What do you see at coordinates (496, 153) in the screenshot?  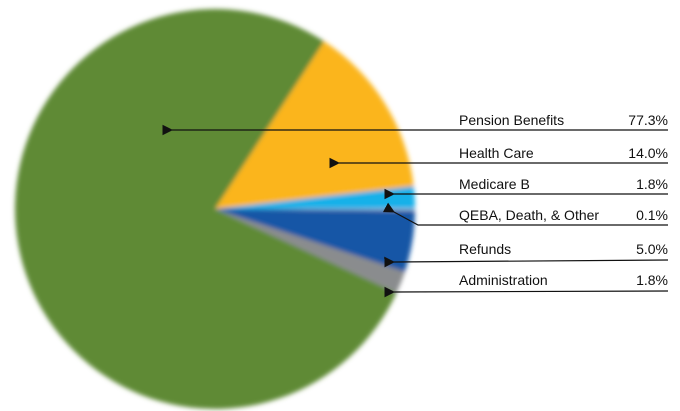 I see `label-name: Health Care` at bounding box center [496, 153].